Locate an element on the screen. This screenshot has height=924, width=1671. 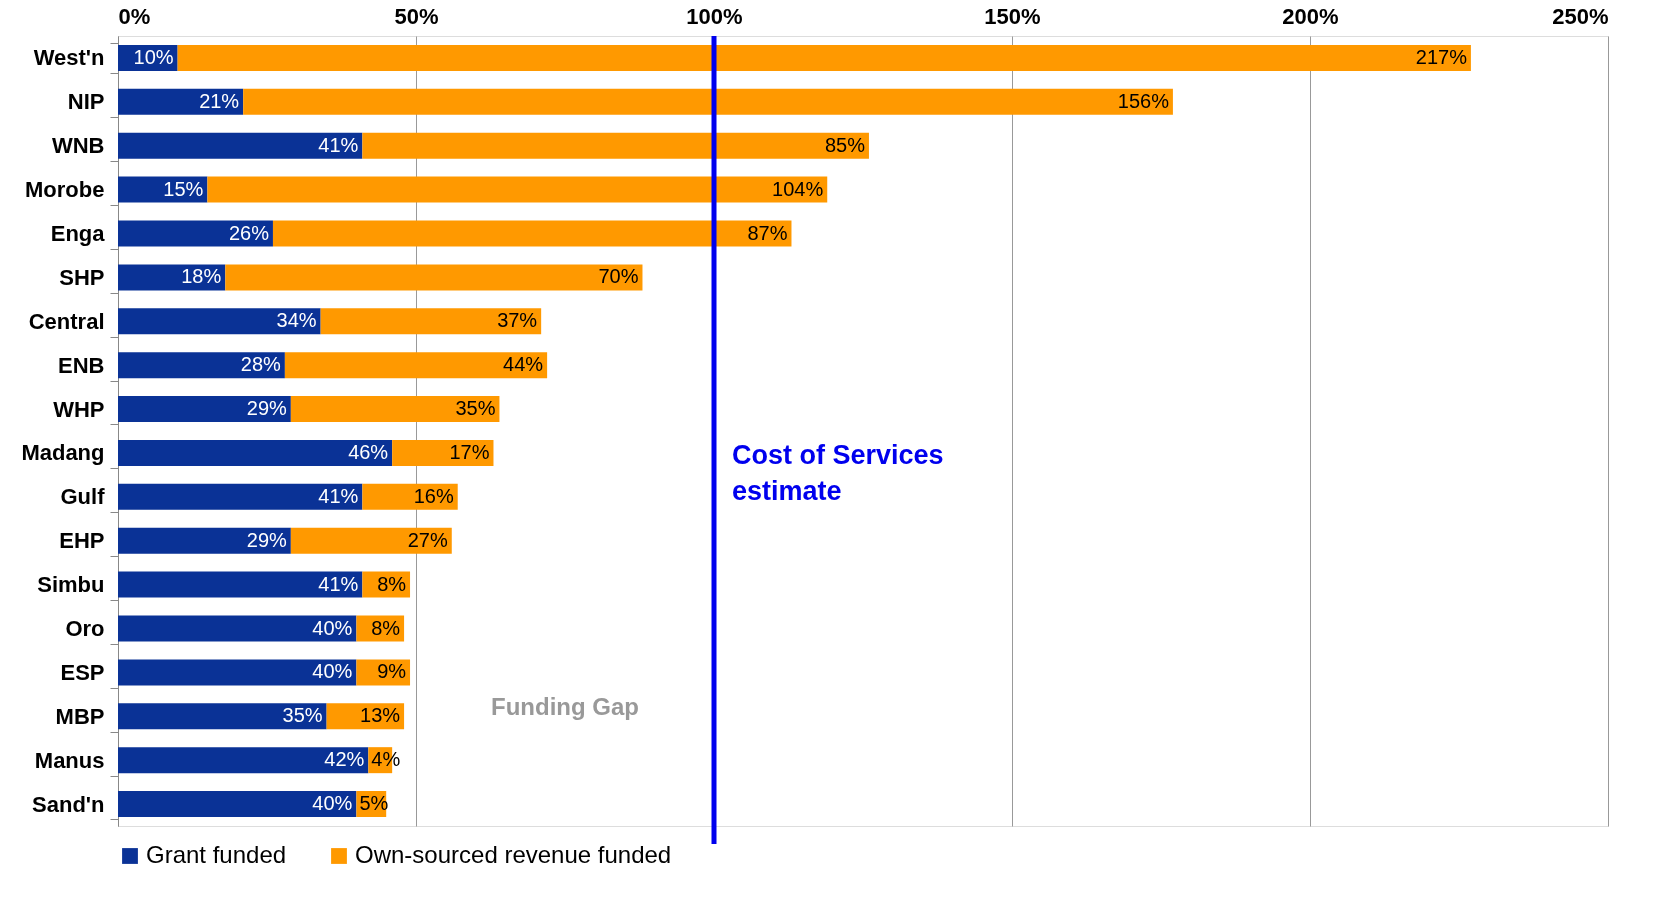
y-tick-label: Oro is located at coordinates (85, 628).